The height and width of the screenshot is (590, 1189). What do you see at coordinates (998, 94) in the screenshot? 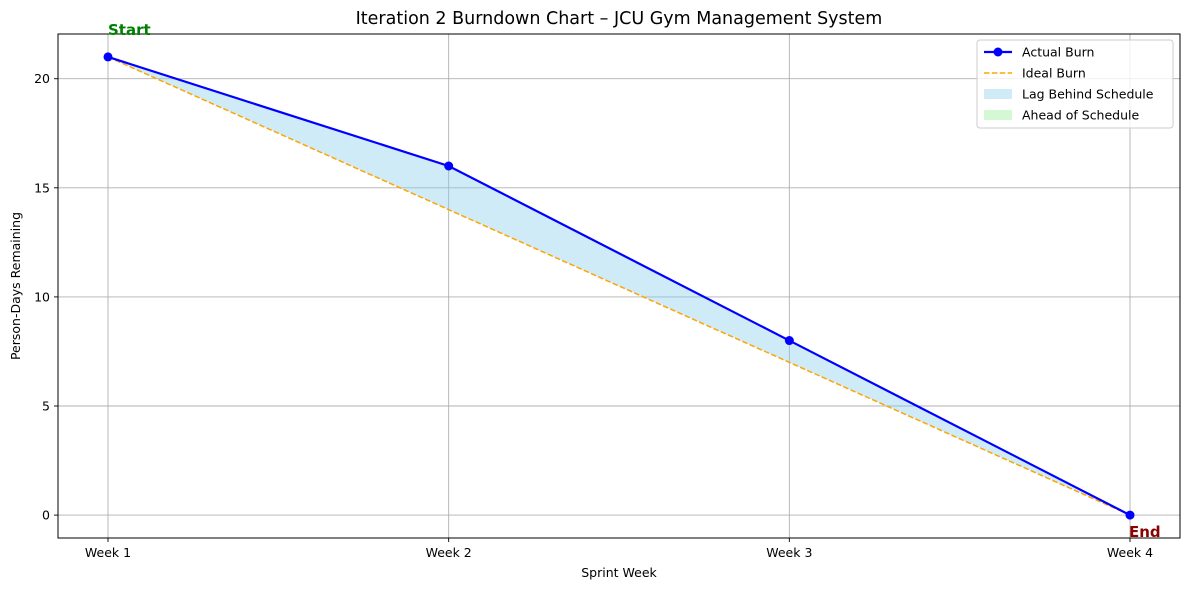
I see `legend-lag-swatch` at bounding box center [998, 94].